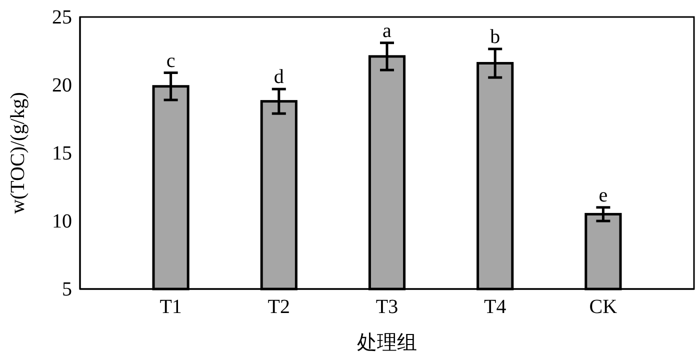  Describe the element at coordinates (387, 307) in the screenshot. I see `x-tick-label: T3` at that location.